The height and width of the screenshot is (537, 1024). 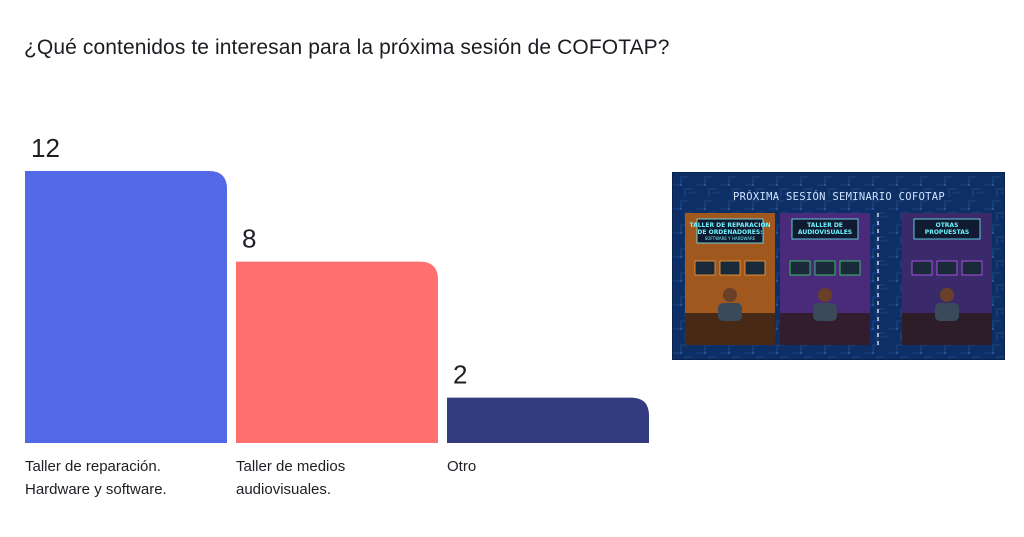 I want to click on category-label-line: audiovisuales., so click(x=284, y=489).